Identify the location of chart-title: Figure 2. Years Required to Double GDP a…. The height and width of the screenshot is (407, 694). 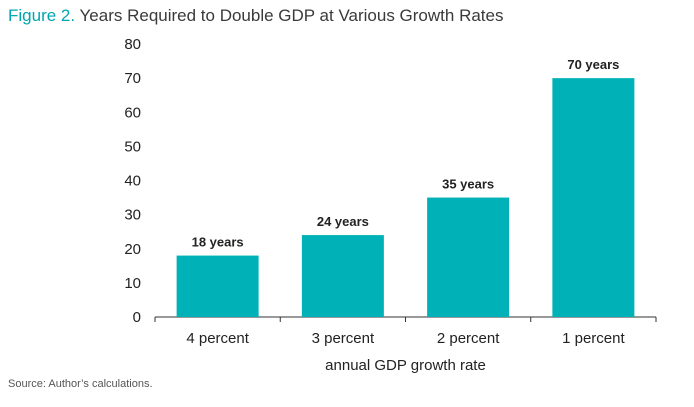
(255, 16).